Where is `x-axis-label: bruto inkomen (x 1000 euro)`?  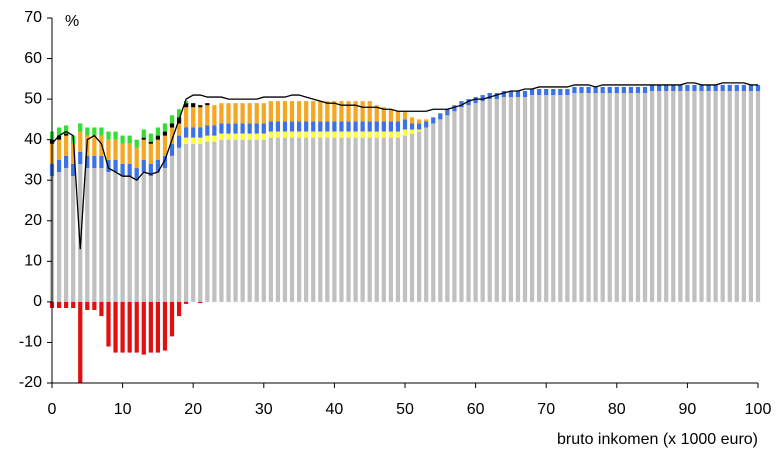
x-axis-label: bruto inkomen (x 1000 euro) is located at coordinates (657, 439).